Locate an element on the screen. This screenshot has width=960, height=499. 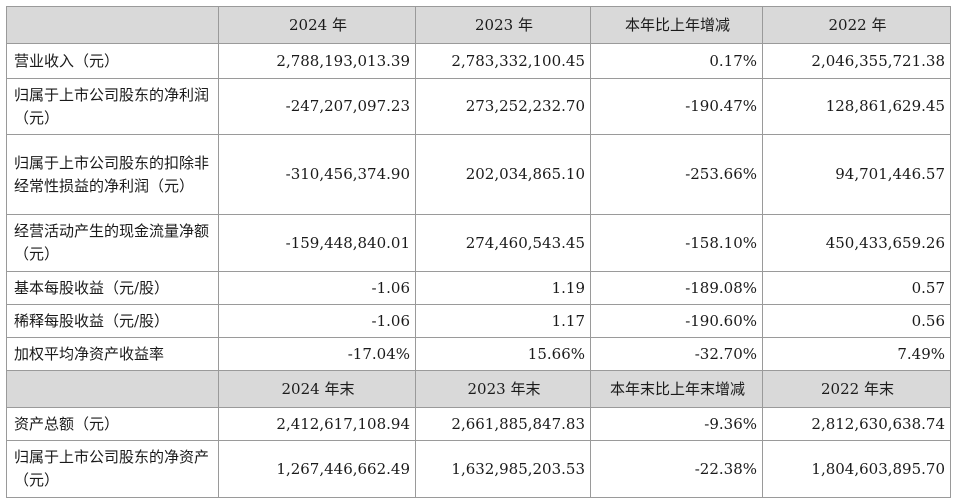
cell-2022: 2,046,355,721.38 is located at coordinates (856, 61).